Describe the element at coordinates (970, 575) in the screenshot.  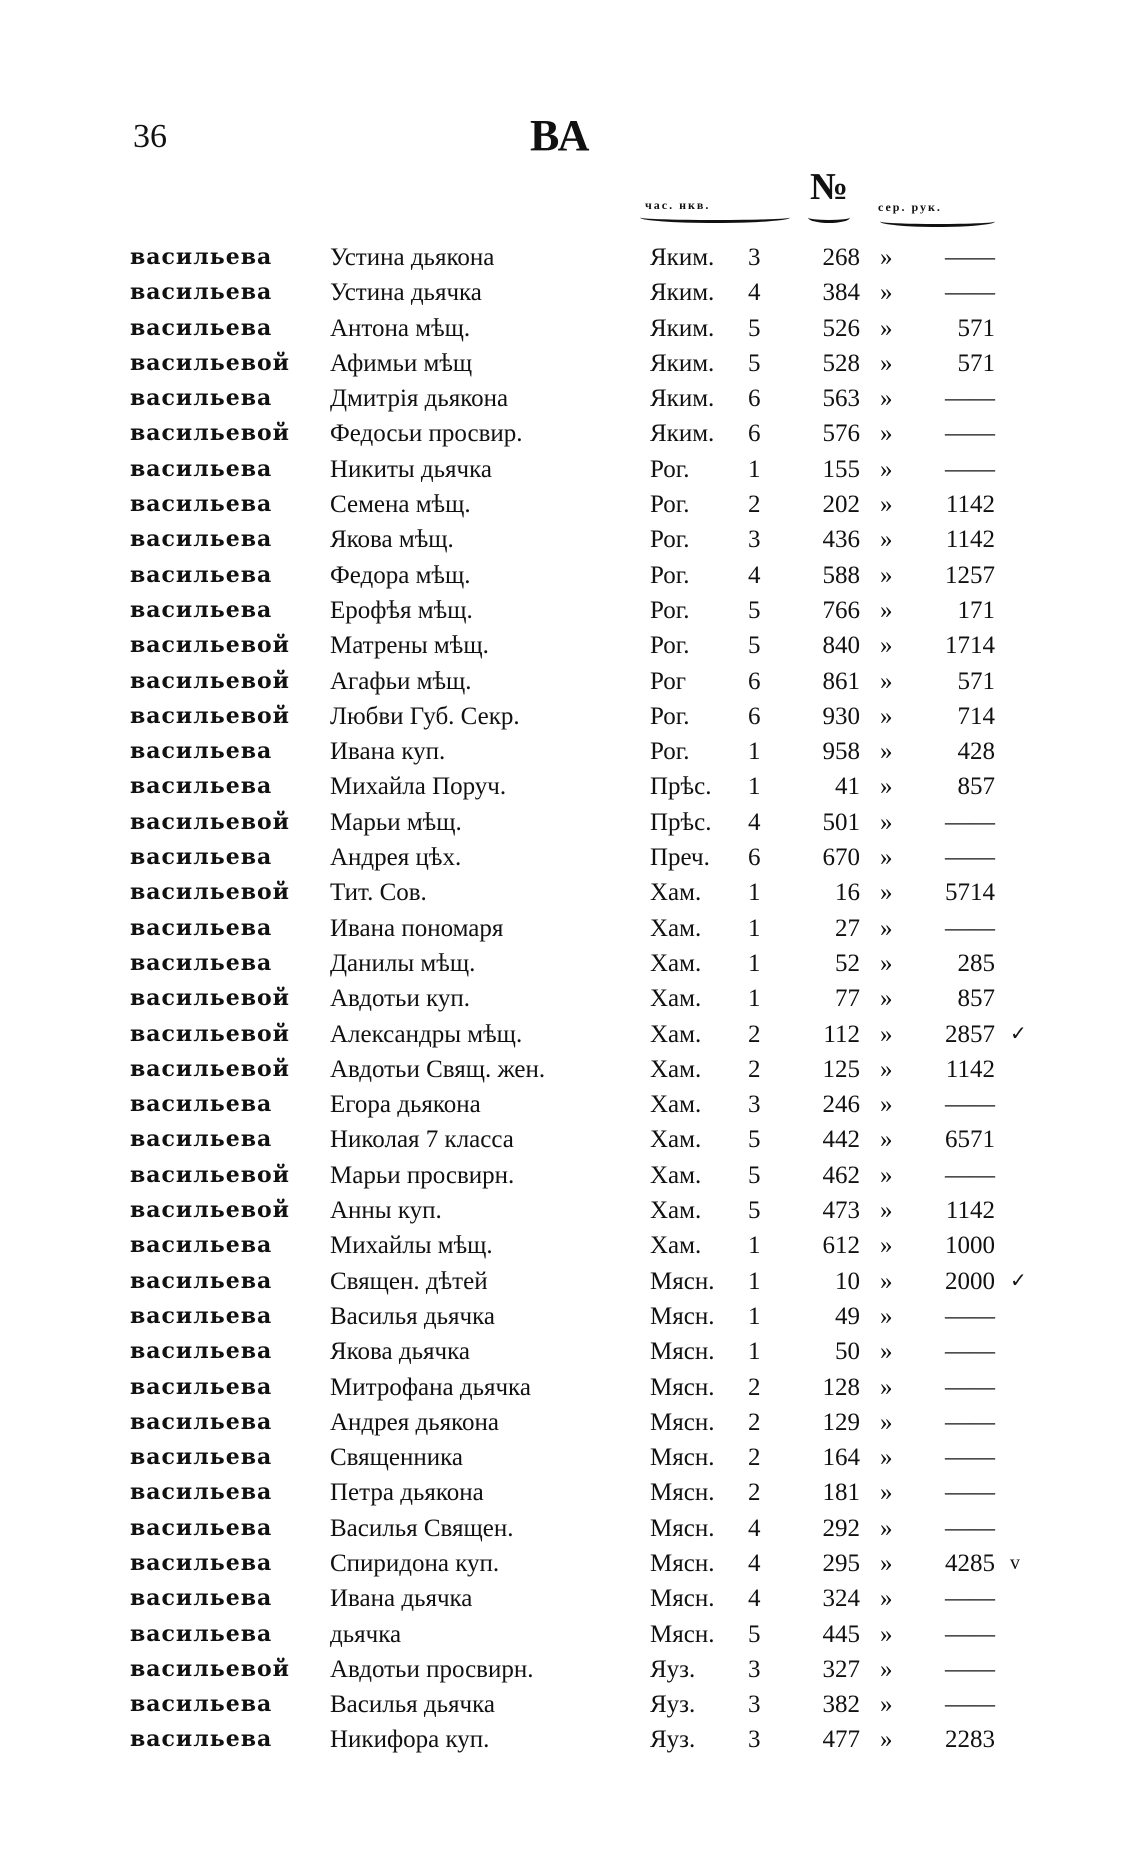
I see `amount: 1257` at that location.